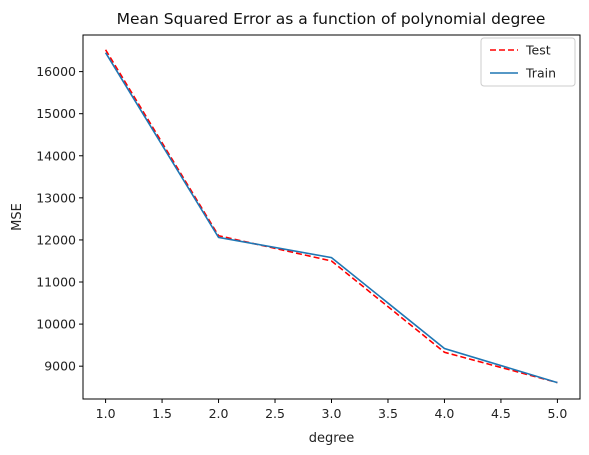 This screenshot has height=455, width=589. Describe the element at coordinates (56, 71) in the screenshot. I see `y-tick-label-7: 16000` at that location.